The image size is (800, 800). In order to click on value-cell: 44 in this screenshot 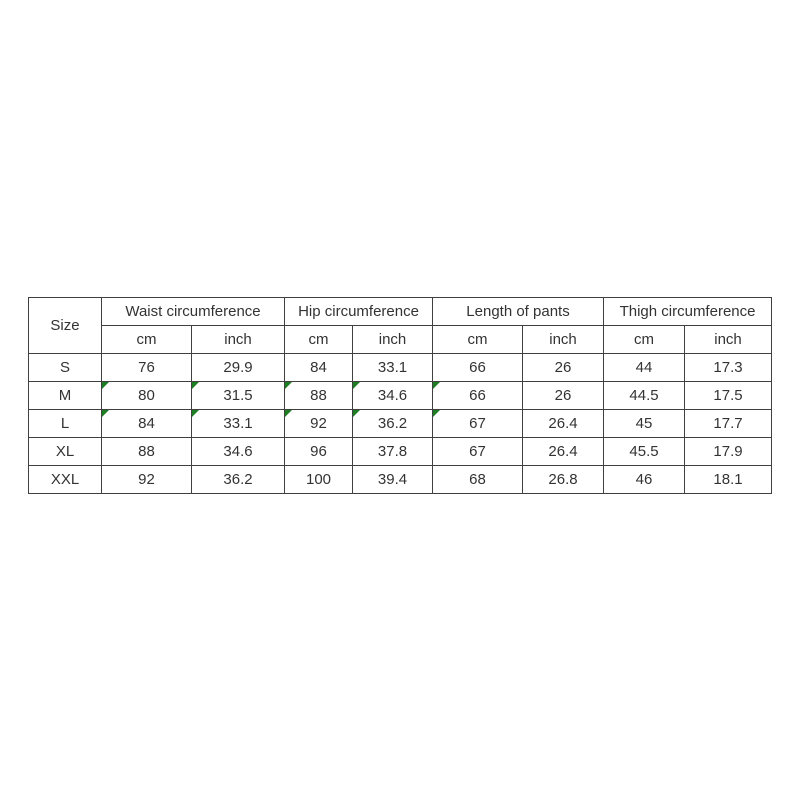, I will do `click(644, 367)`.